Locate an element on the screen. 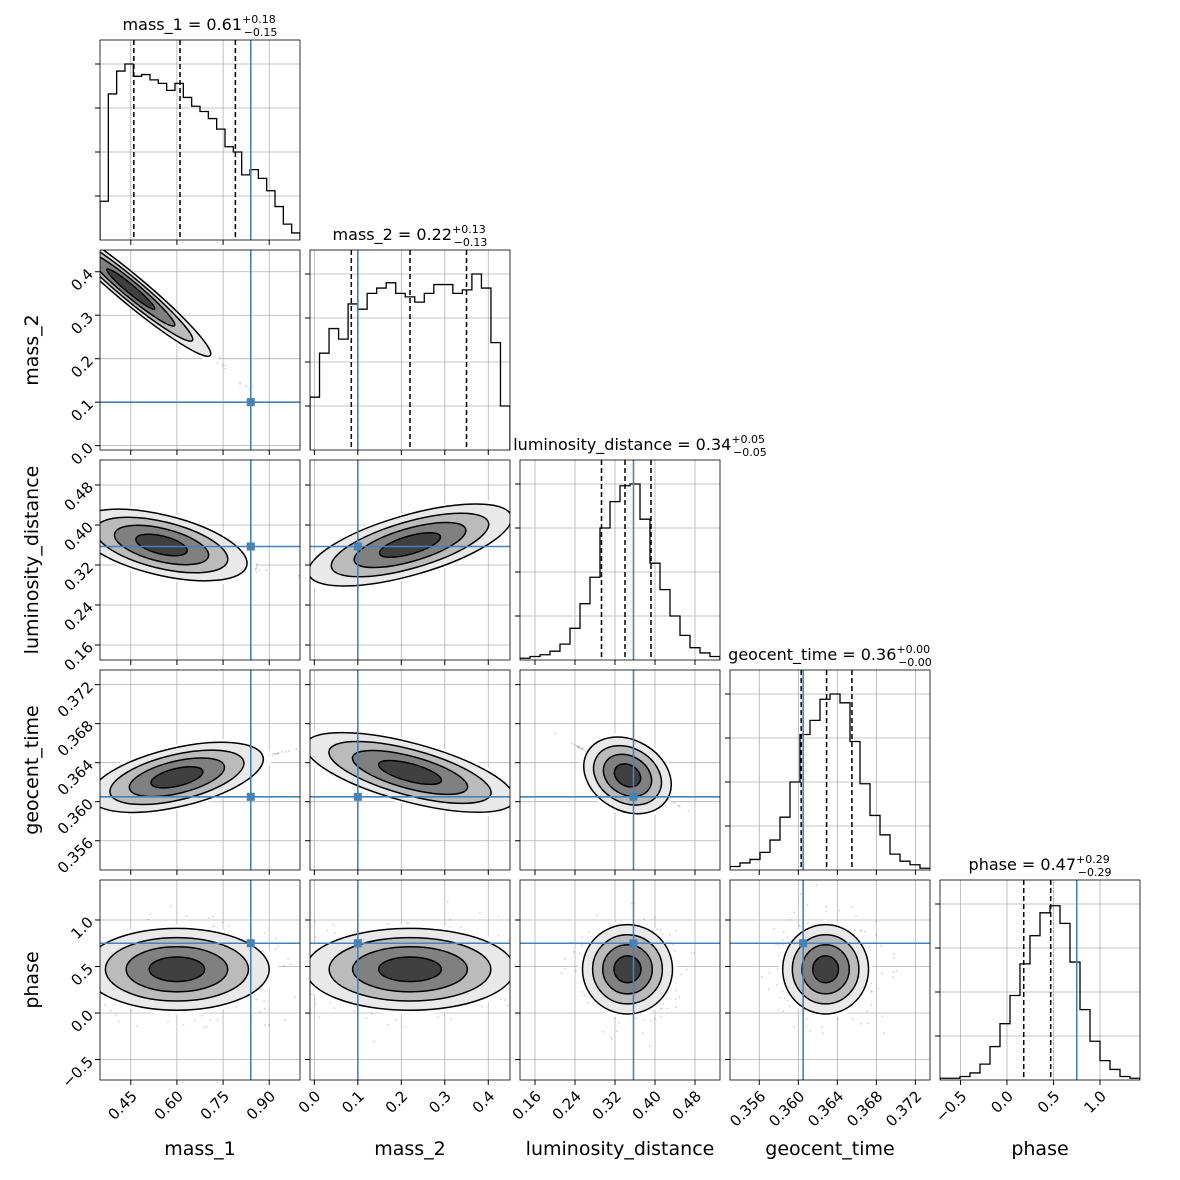 The image size is (1180, 1180). histogram-mass_1: mass_1 = 0.61+0.18 −0.15 is located at coordinates (198, 129).